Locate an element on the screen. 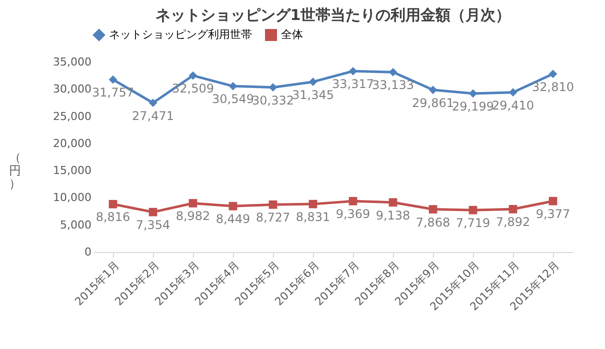  data-label: 8,831 is located at coordinates (313, 217).